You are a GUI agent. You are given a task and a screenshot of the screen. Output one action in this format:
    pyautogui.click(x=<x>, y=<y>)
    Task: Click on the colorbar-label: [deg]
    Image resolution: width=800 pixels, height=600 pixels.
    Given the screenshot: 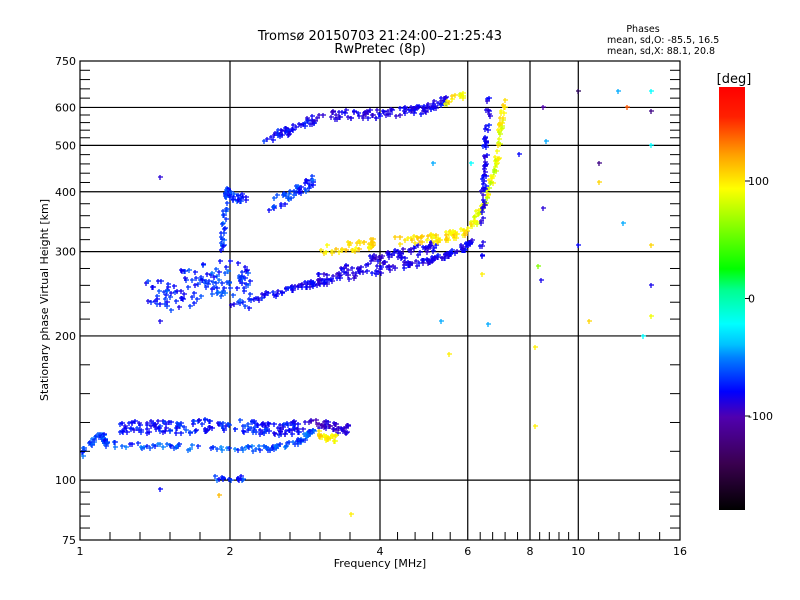 What is the action you would take?
    pyautogui.click(x=734, y=79)
    